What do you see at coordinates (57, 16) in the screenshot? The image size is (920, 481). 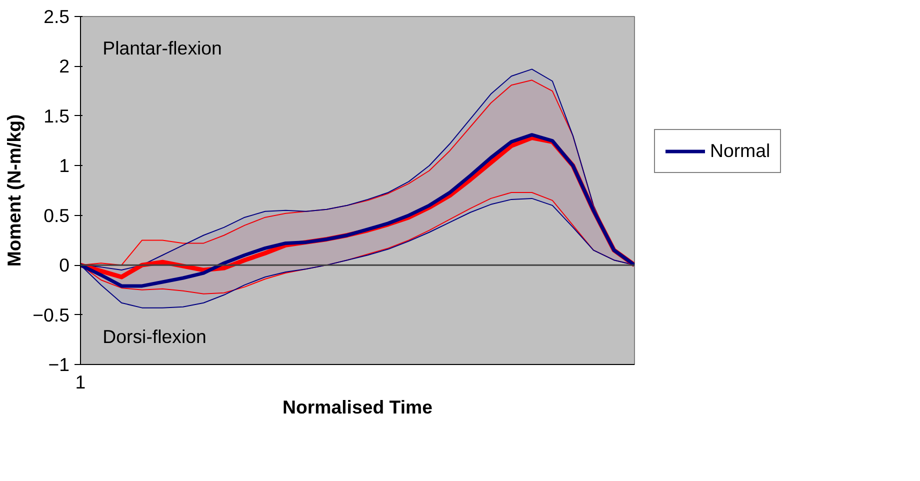 I see `y-tick-label: 2.5` at bounding box center [57, 16].